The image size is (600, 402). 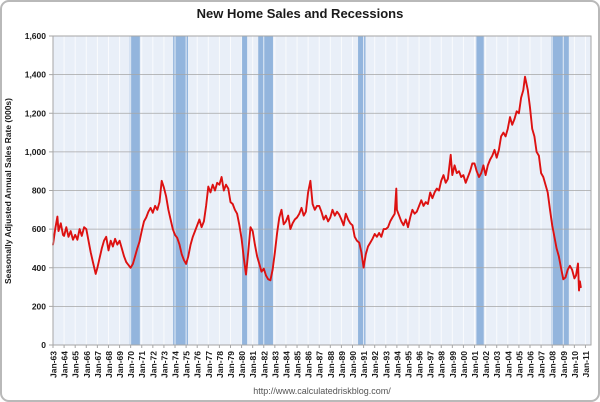 What do you see at coordinates (342, 364) in the screenshot?
I see `x-tick-label: Jan-89` at bounding box center [342, 364].